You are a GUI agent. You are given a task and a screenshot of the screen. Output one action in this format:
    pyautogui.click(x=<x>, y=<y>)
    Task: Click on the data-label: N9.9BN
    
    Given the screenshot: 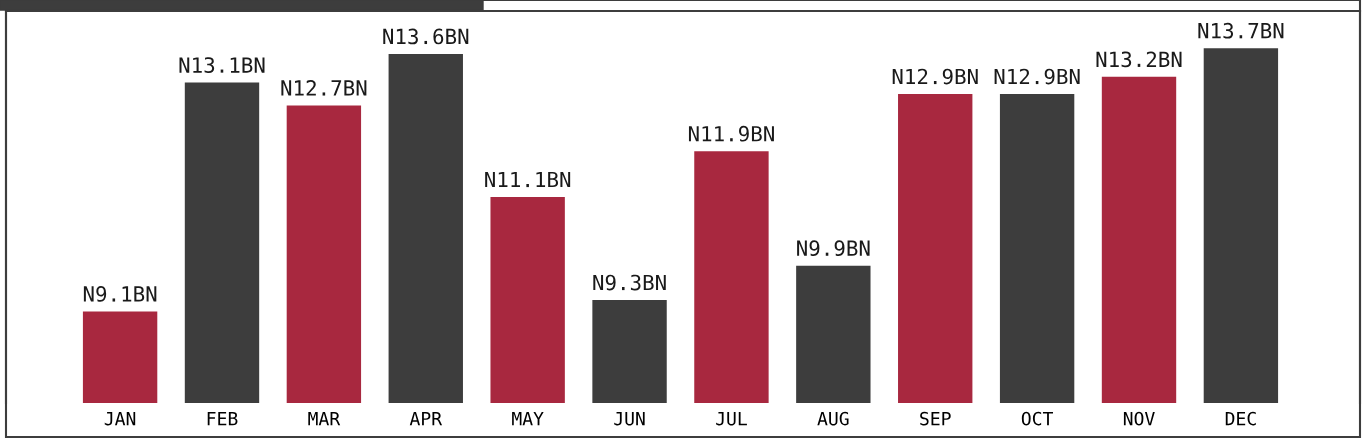 What is the action you would take?
    pyautogui.click(x=833, y=248)
    